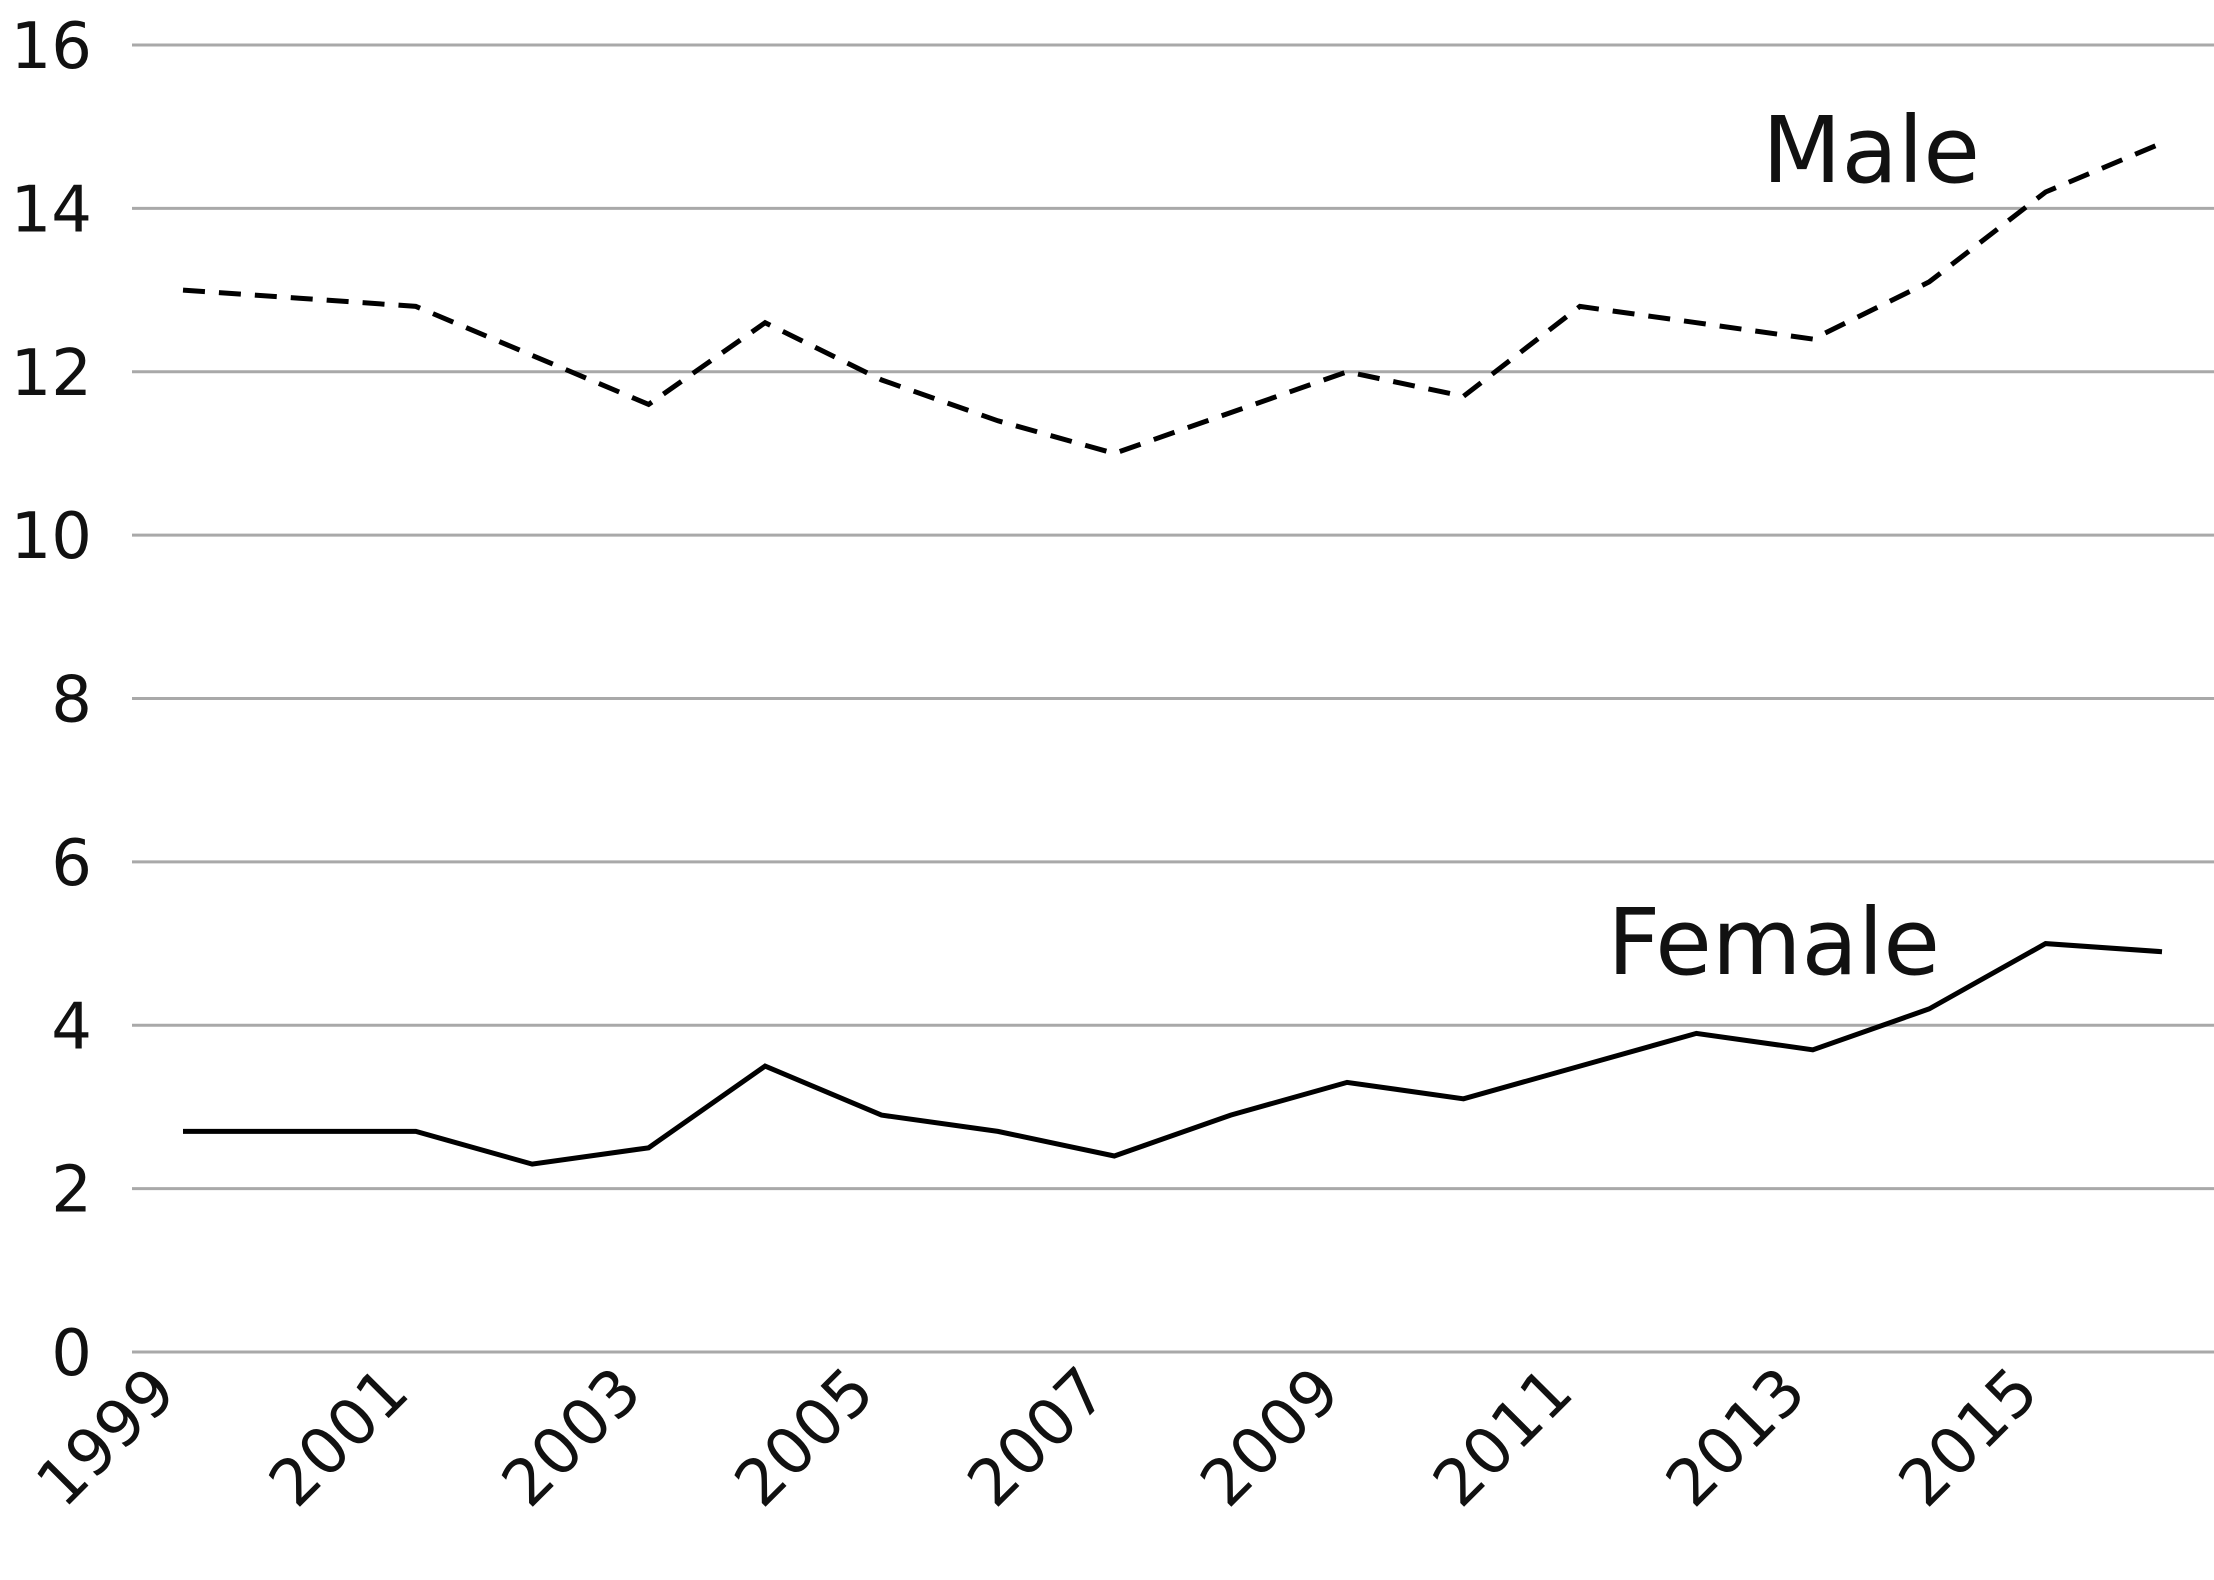 The height and width of the screenshot is (1580, 2214). I want to click on x-tick-label: 2003, so click(571, 1437).